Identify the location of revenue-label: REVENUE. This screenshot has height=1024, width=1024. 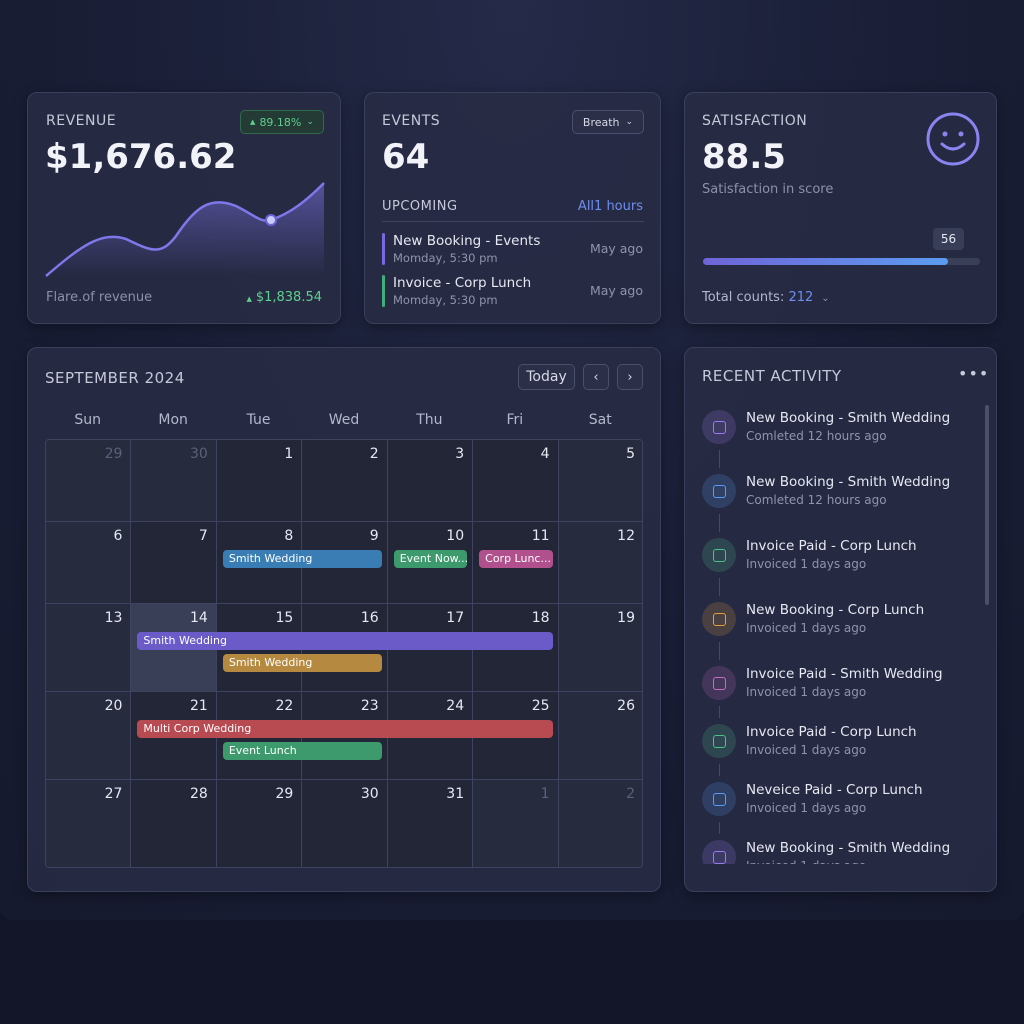
(81, 121).